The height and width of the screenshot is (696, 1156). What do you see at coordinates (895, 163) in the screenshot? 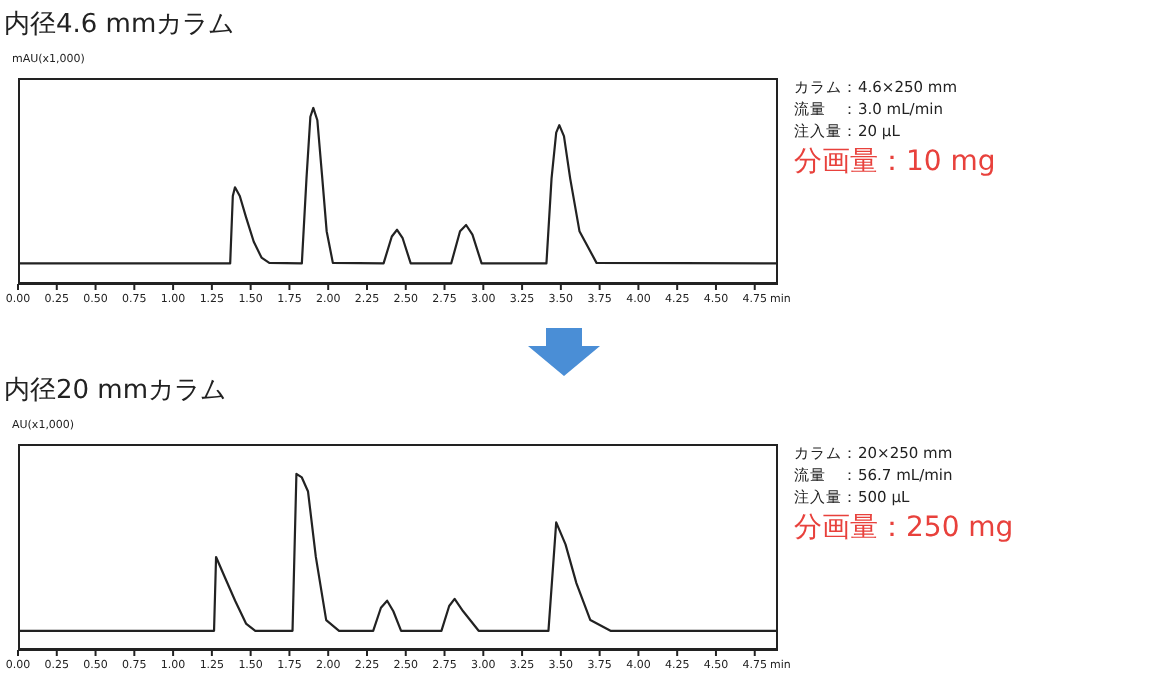
I see `text: 分画量：10 mg` at bounding box center [895, 163].